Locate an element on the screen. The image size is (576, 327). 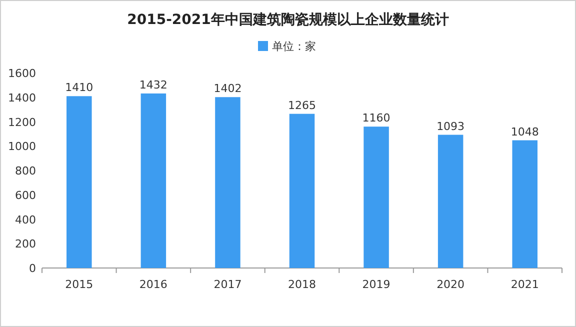
y-tick-label: 1600 is located at coordinates (22, 73).